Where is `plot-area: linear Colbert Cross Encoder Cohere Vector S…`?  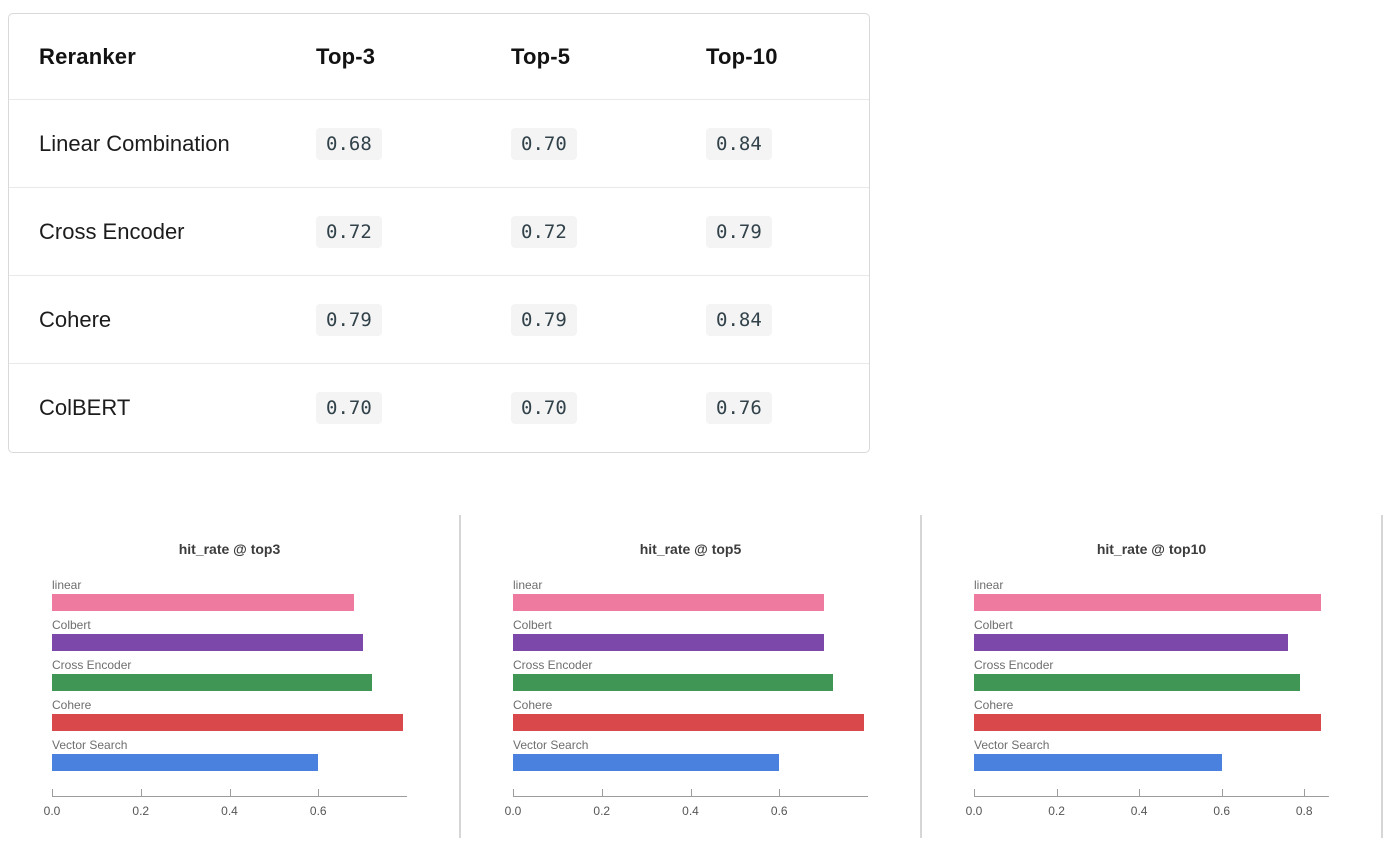 plot-area: linear Colbert Cross Encoder Cohere Vector S… is located at coordinates (1147, 703).